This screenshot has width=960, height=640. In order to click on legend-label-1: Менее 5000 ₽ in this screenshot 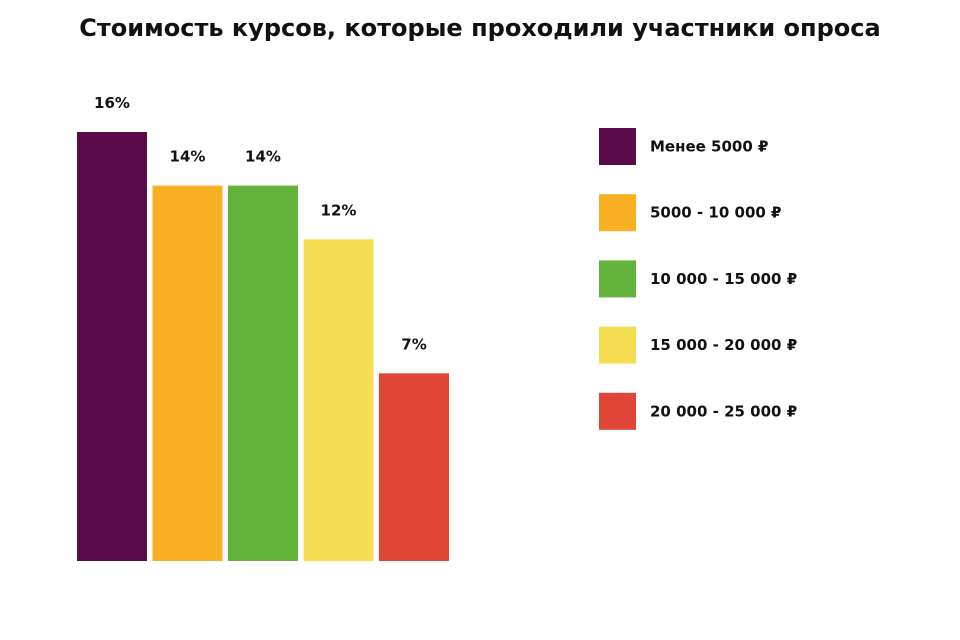, I will do `click(709, 147)`.